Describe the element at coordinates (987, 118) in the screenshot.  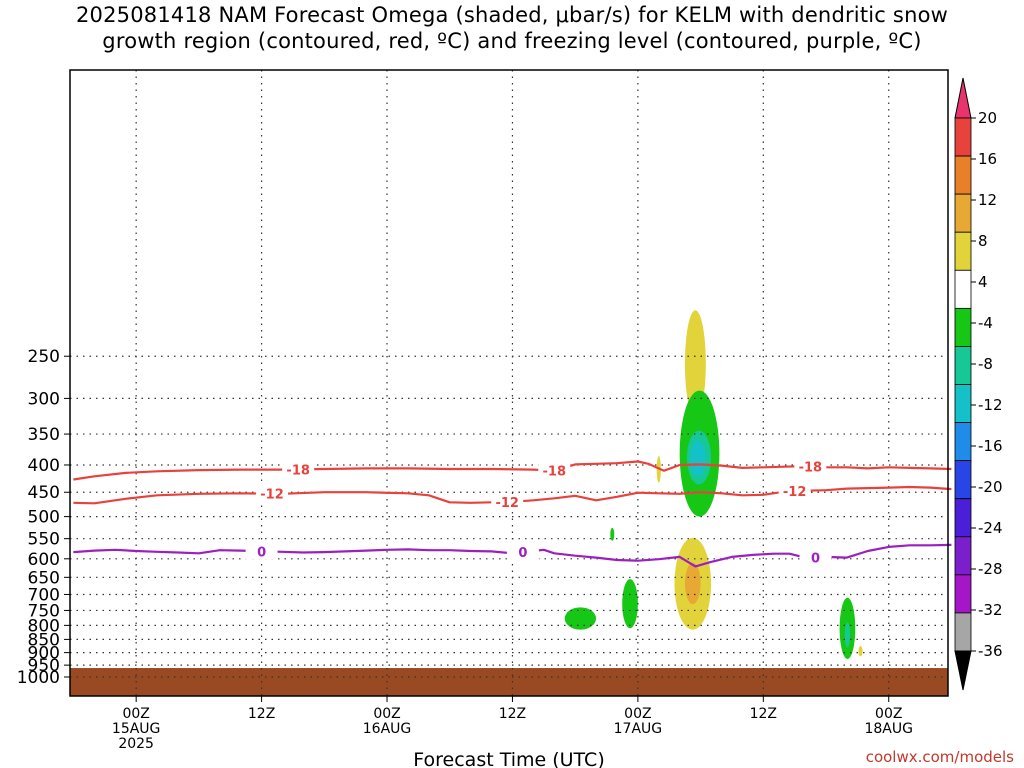
I see `colorbar-label: 20` at that location.